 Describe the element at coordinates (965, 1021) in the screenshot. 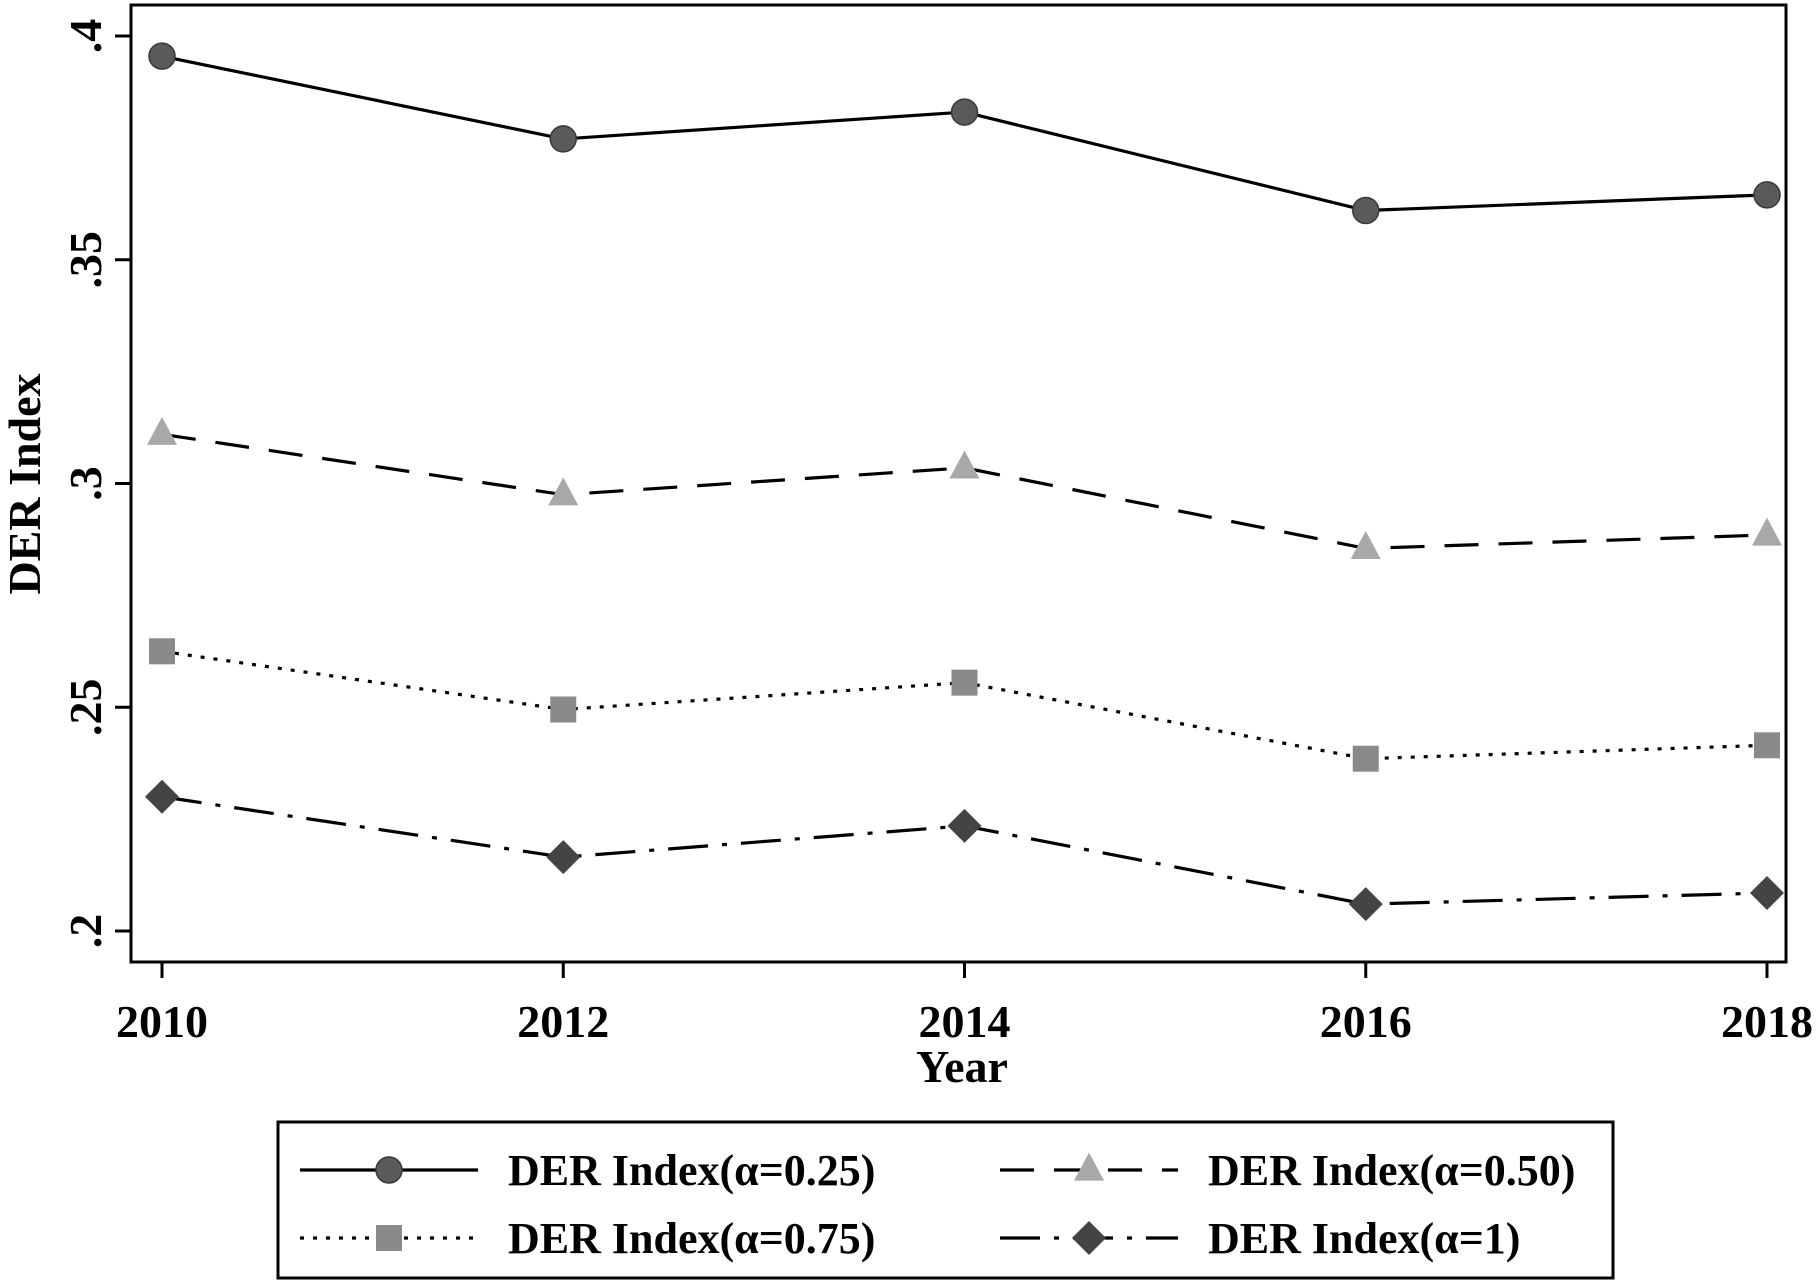

I see `x-tick-label: 2014` at that location.